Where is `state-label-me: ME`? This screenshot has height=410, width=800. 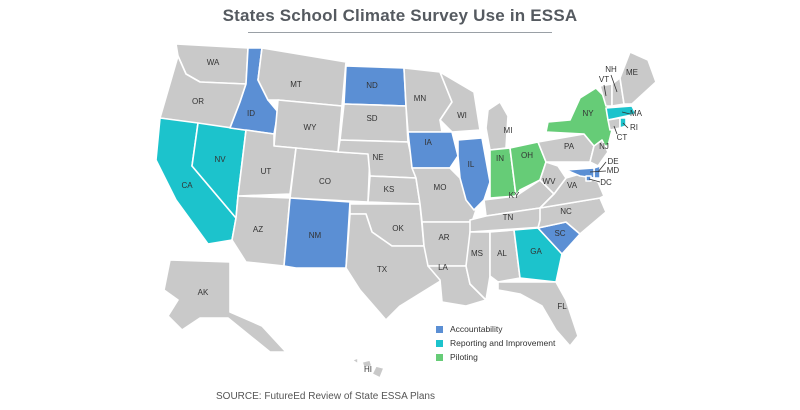 state-label-me: ME is located at coordinates (632, 72).